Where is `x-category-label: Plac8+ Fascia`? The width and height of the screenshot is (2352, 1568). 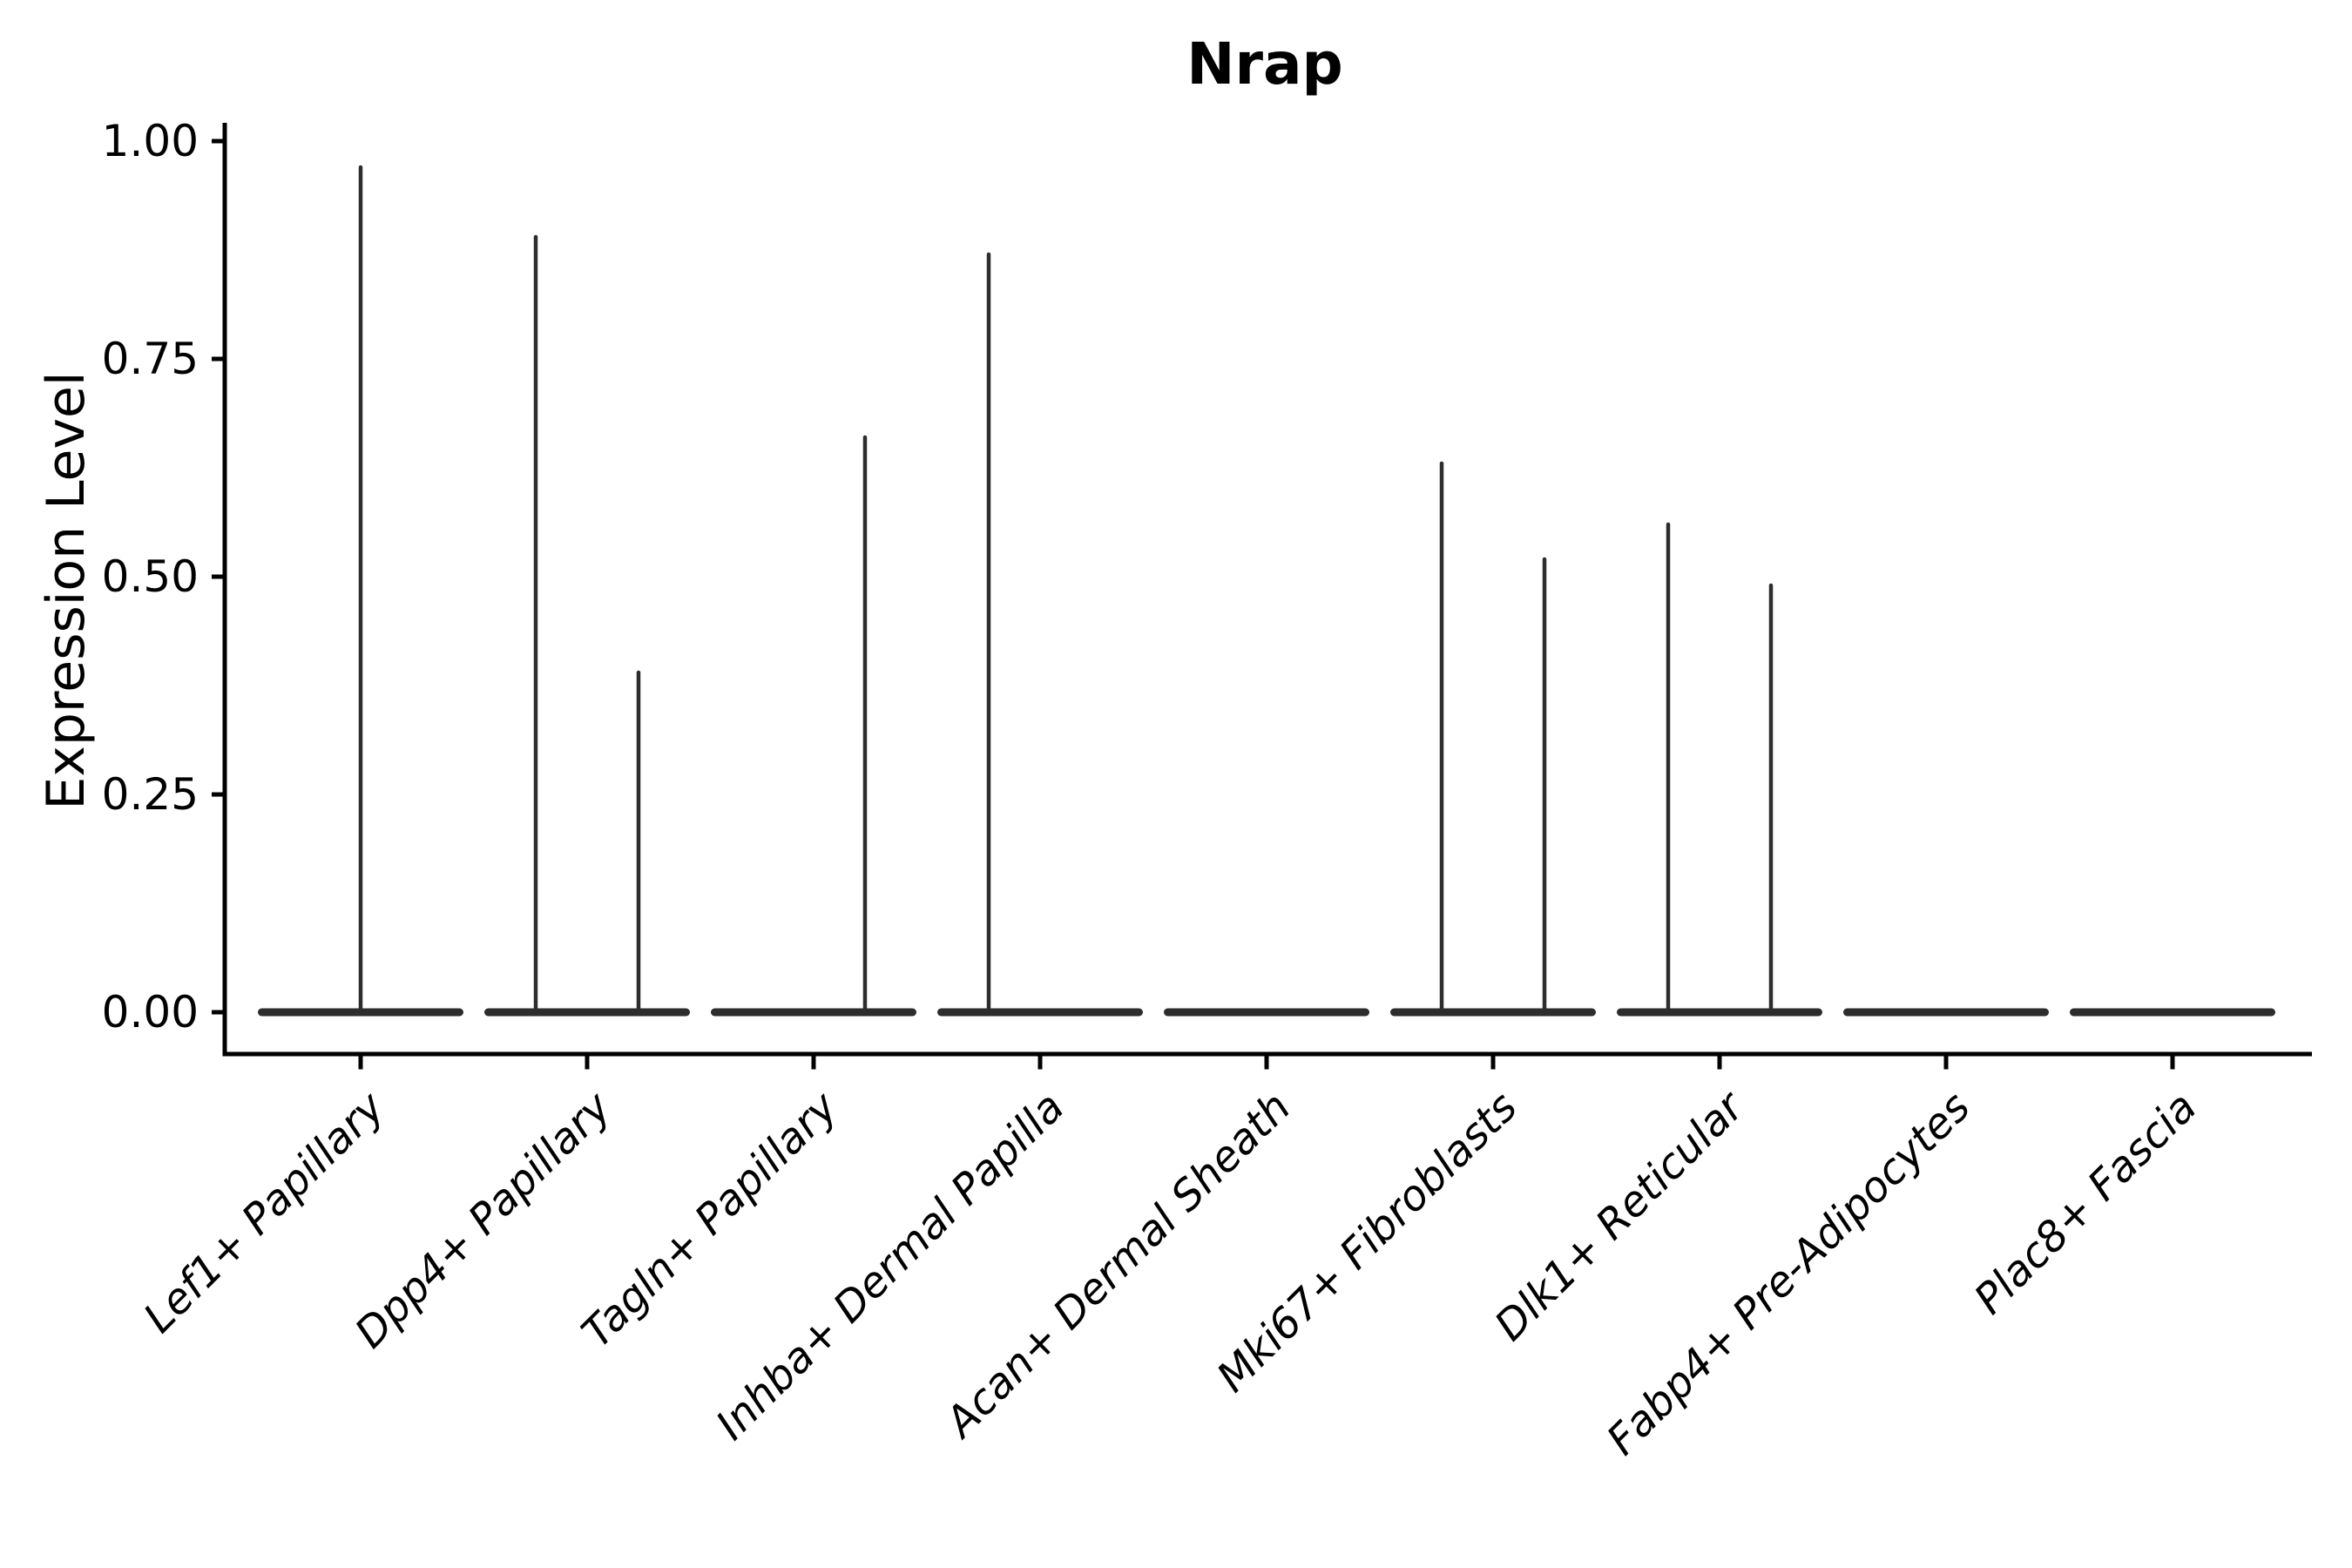 x-category-label: Plac8+ Fascia is located at coordinates (2086, 1203).